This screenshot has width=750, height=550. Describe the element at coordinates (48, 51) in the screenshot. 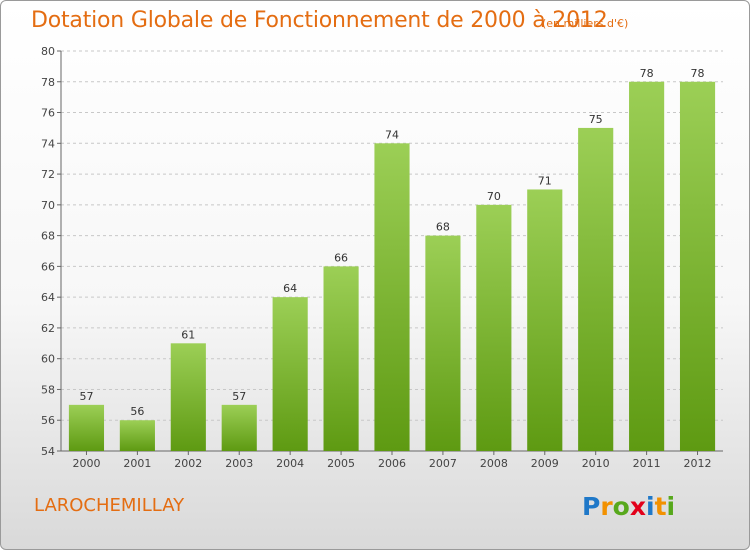

I see `y-tick-label-80: 80` at that location.